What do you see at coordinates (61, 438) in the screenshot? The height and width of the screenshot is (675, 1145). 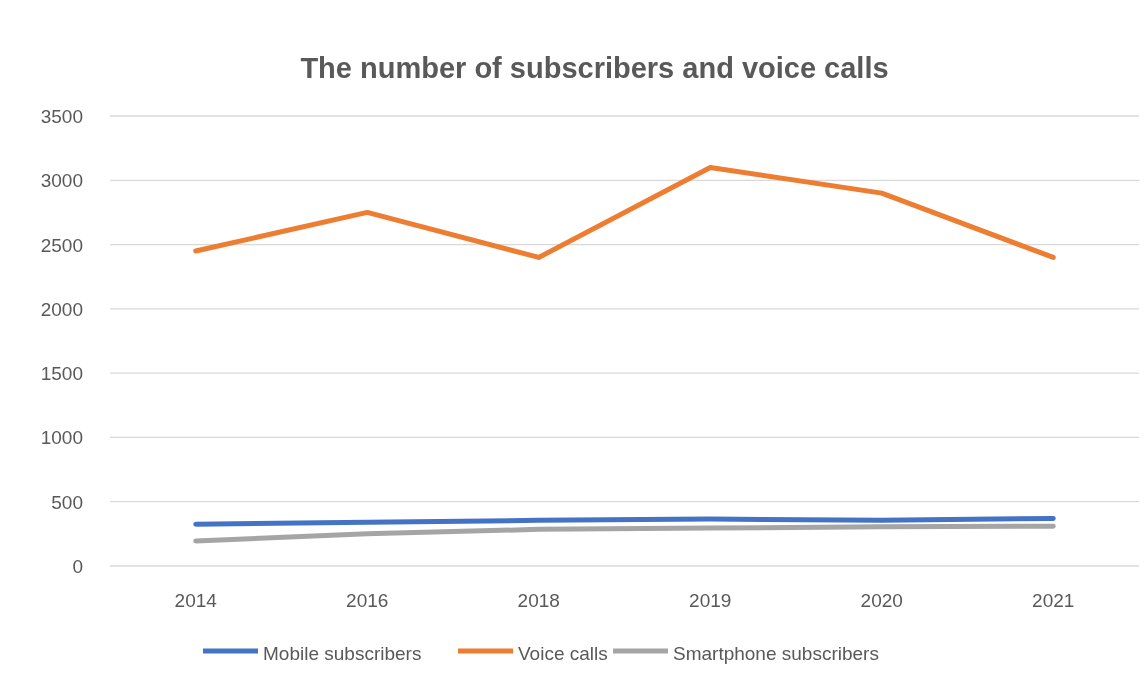 I see `y-tick-label: 1000` at bounding box center [61, 438].